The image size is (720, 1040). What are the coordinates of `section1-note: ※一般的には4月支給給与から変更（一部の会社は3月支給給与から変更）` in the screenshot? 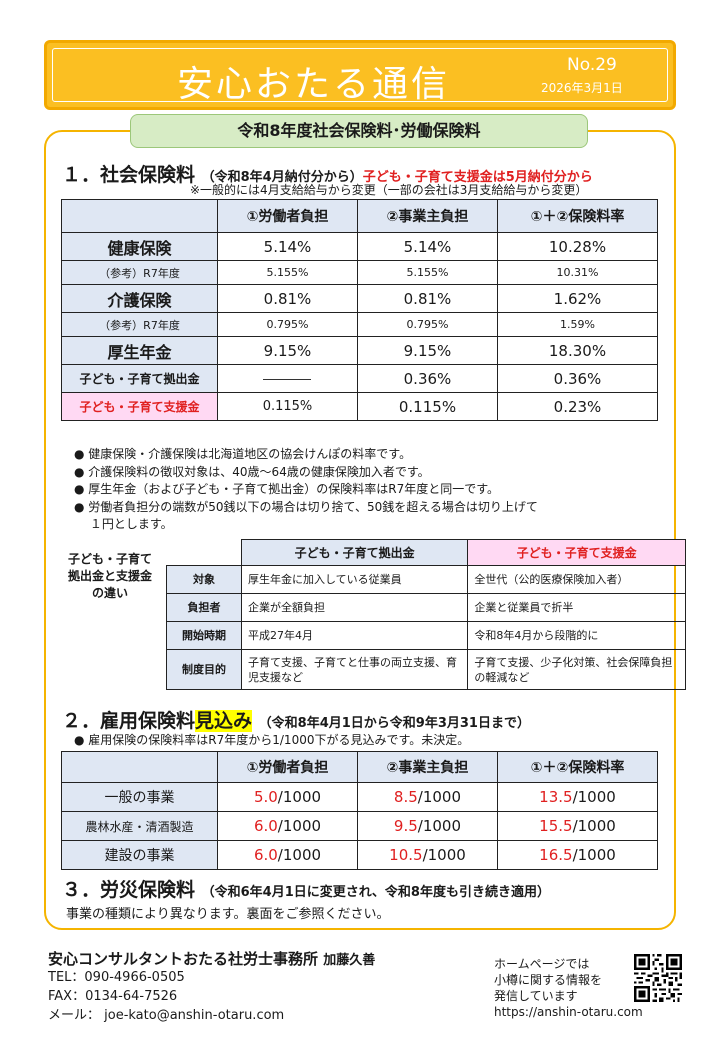 It's located at (389, 190).